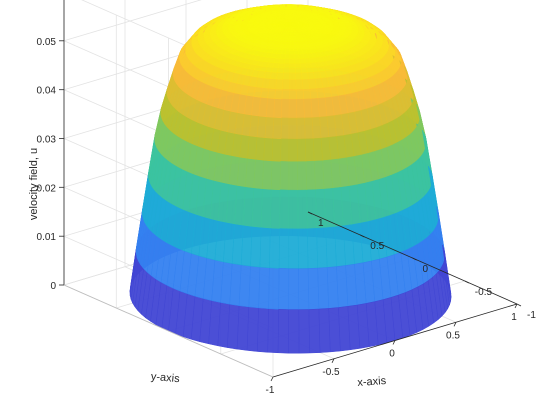 The width and height of the screenshot is (560, 420). I want to click on x-tick-label: 1, so click(514, 317).